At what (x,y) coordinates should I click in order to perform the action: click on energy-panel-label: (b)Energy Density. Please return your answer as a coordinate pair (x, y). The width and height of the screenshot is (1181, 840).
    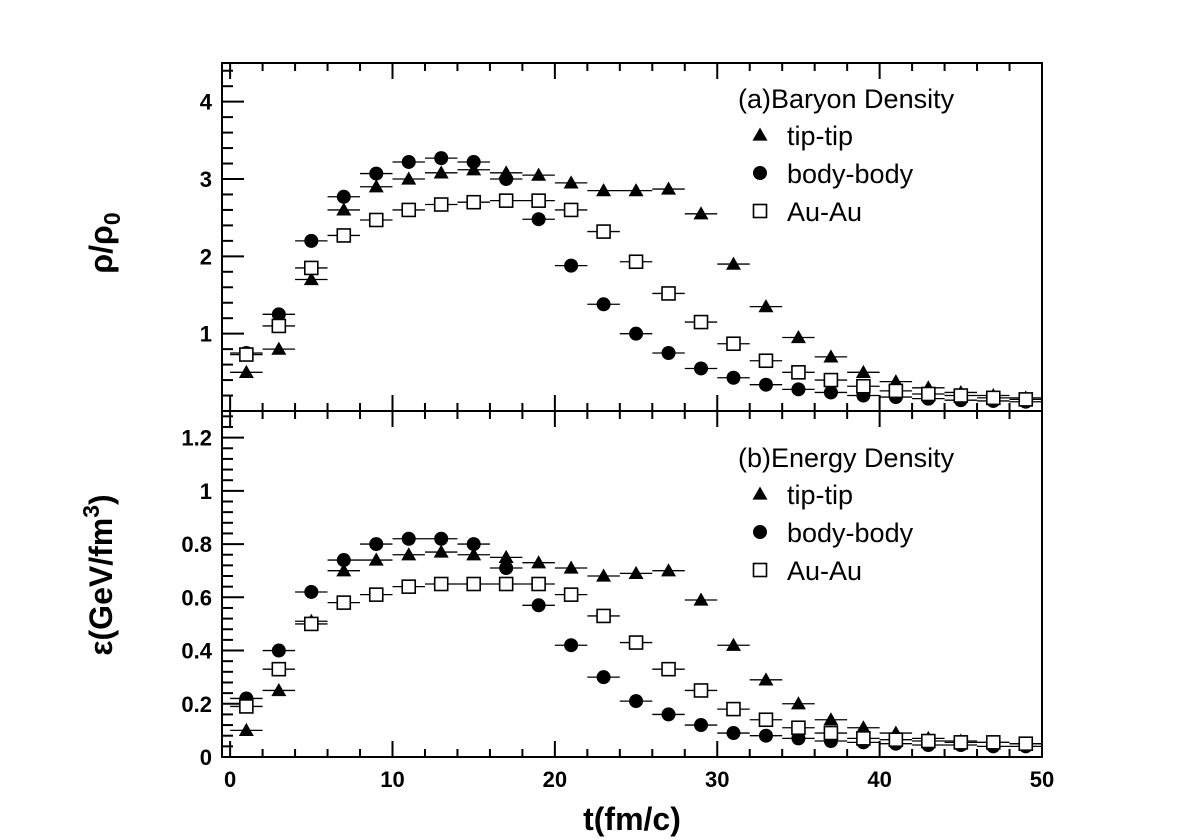
    Looking at the image, I should click on (846, 458).